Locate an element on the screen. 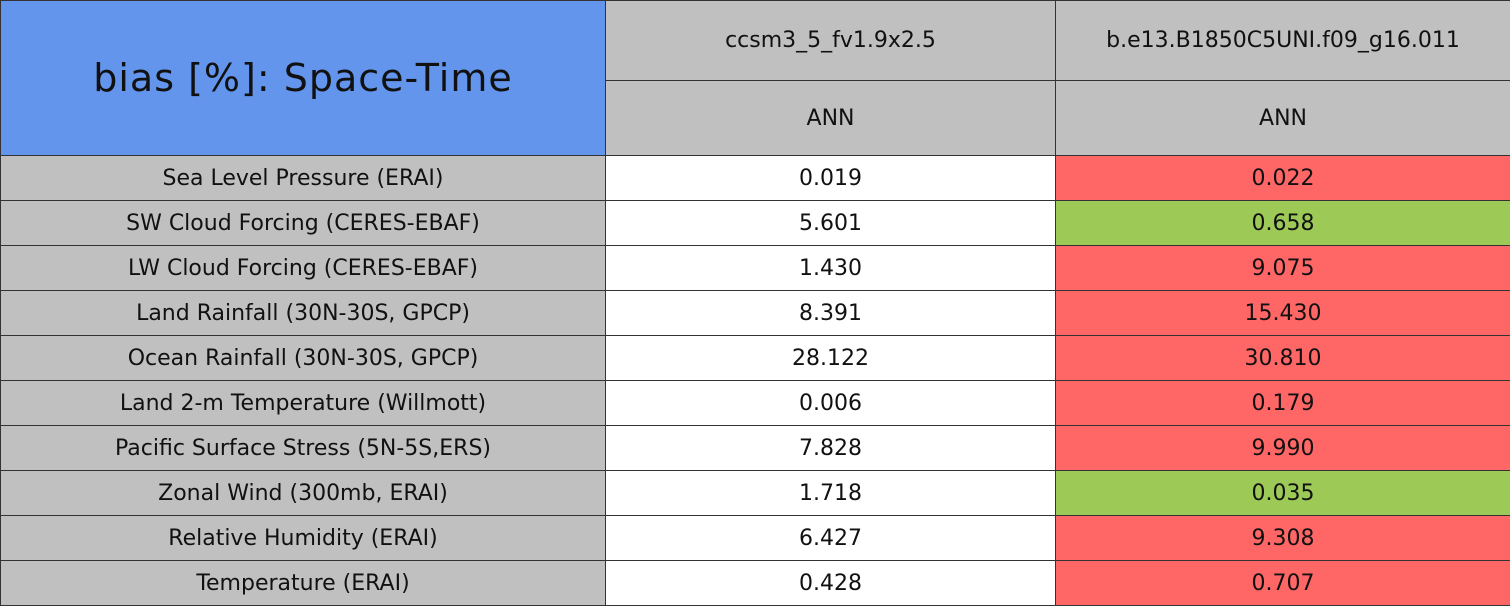  value-cell: 5.601 is located at coordinates (830, 223).